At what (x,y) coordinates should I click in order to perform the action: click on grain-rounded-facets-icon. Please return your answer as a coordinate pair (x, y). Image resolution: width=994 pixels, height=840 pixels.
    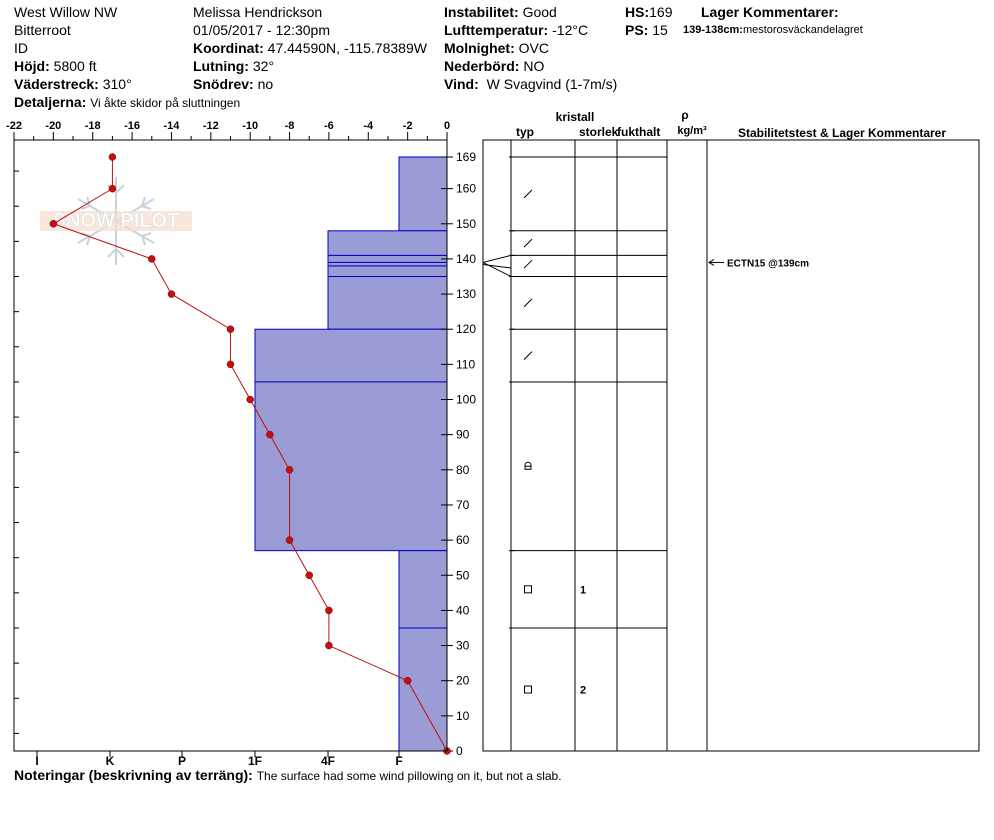
    Looking at the image, I should click on (528, 465).